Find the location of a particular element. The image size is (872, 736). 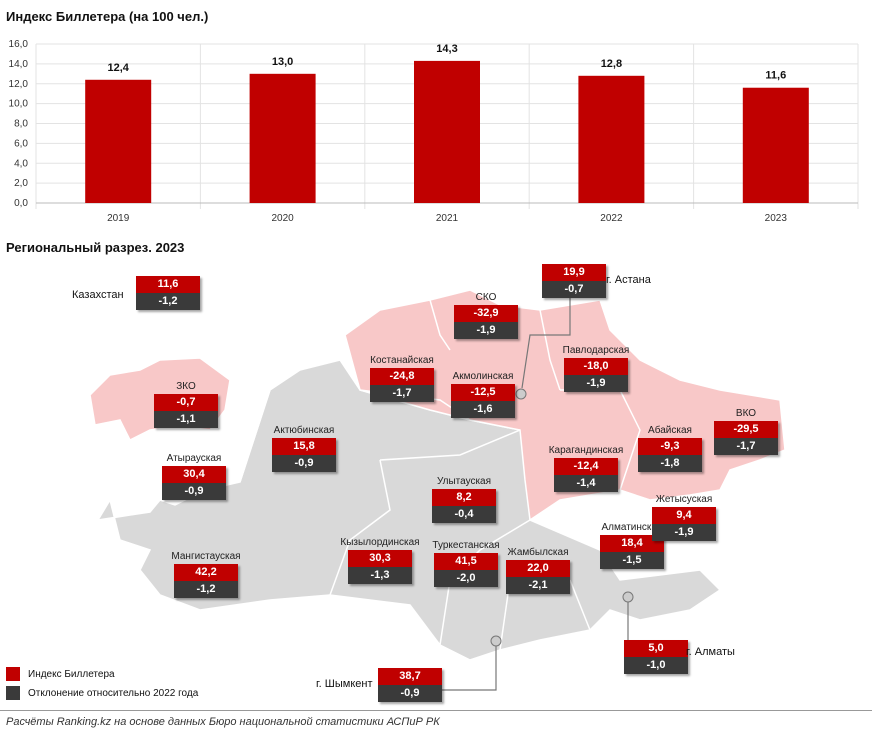

region-value: -12,5 is located at coordinates (483, 392).